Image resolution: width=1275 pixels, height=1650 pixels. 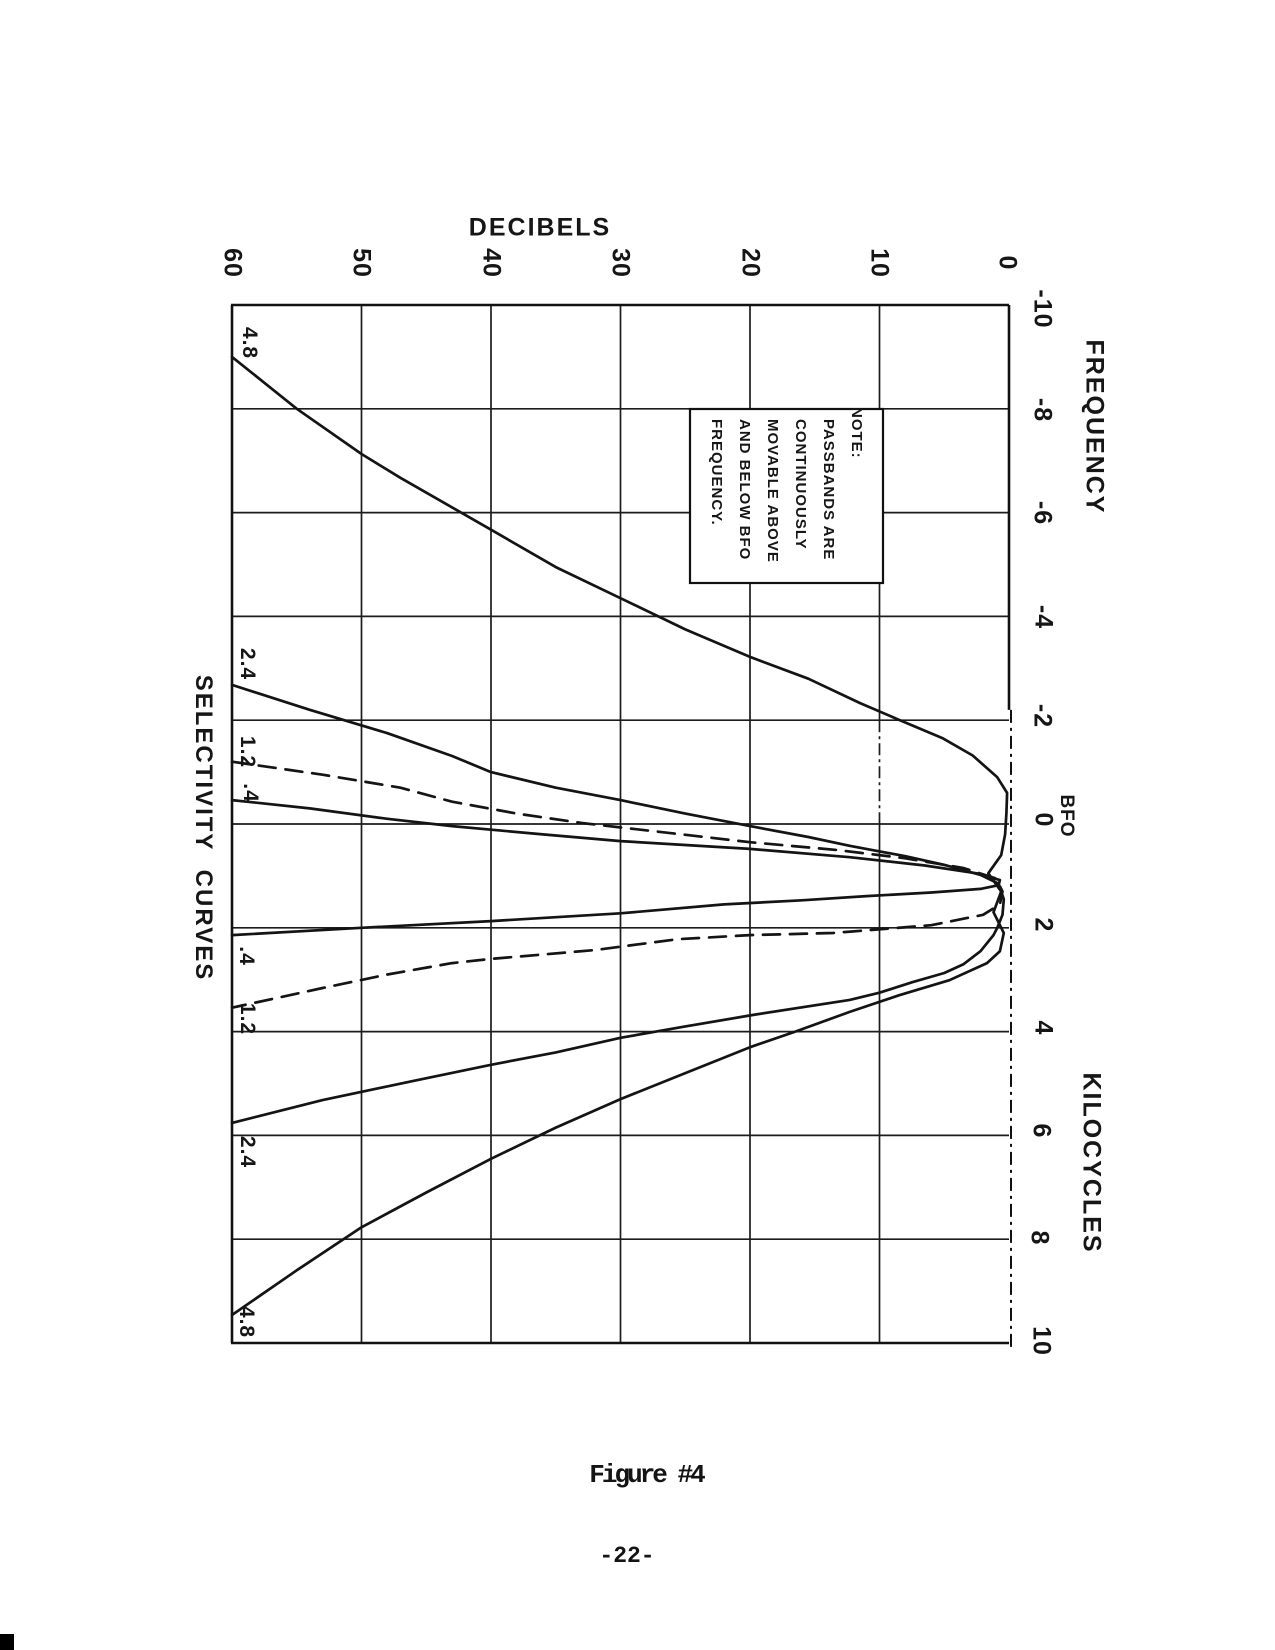 What do you see at coordinates (540, 227) in the screenshot?
I see `decibels-axis-title: DECIBELS` at bounding box center [540, 227].